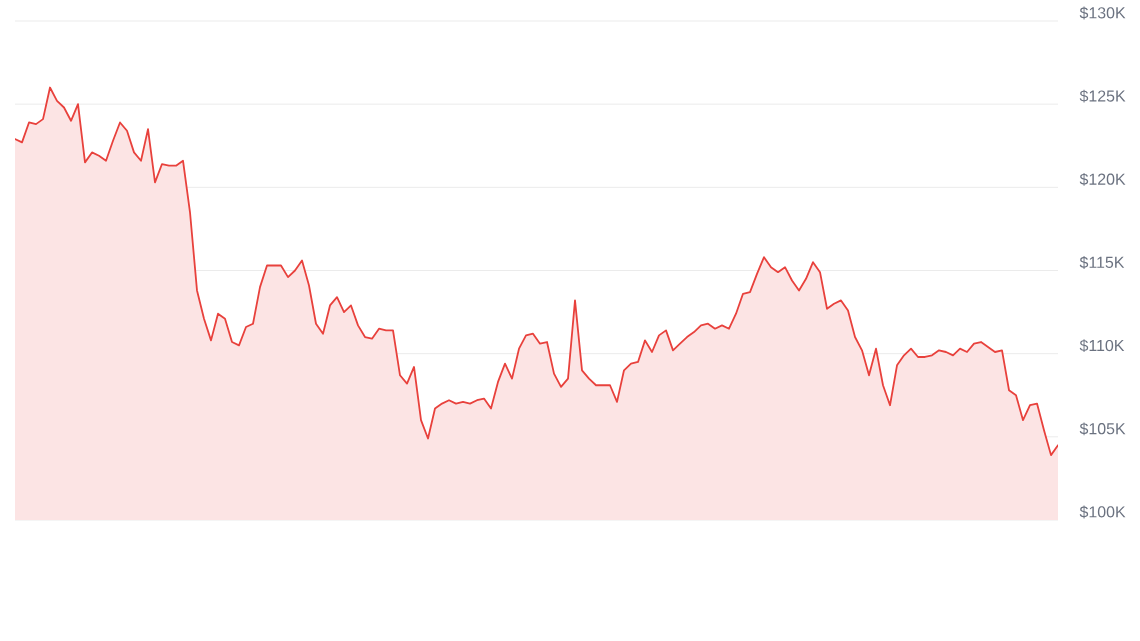 This screenshot has height=641, width=1140. I want to click on y-tick-label: $100K, so click(1102, 512).